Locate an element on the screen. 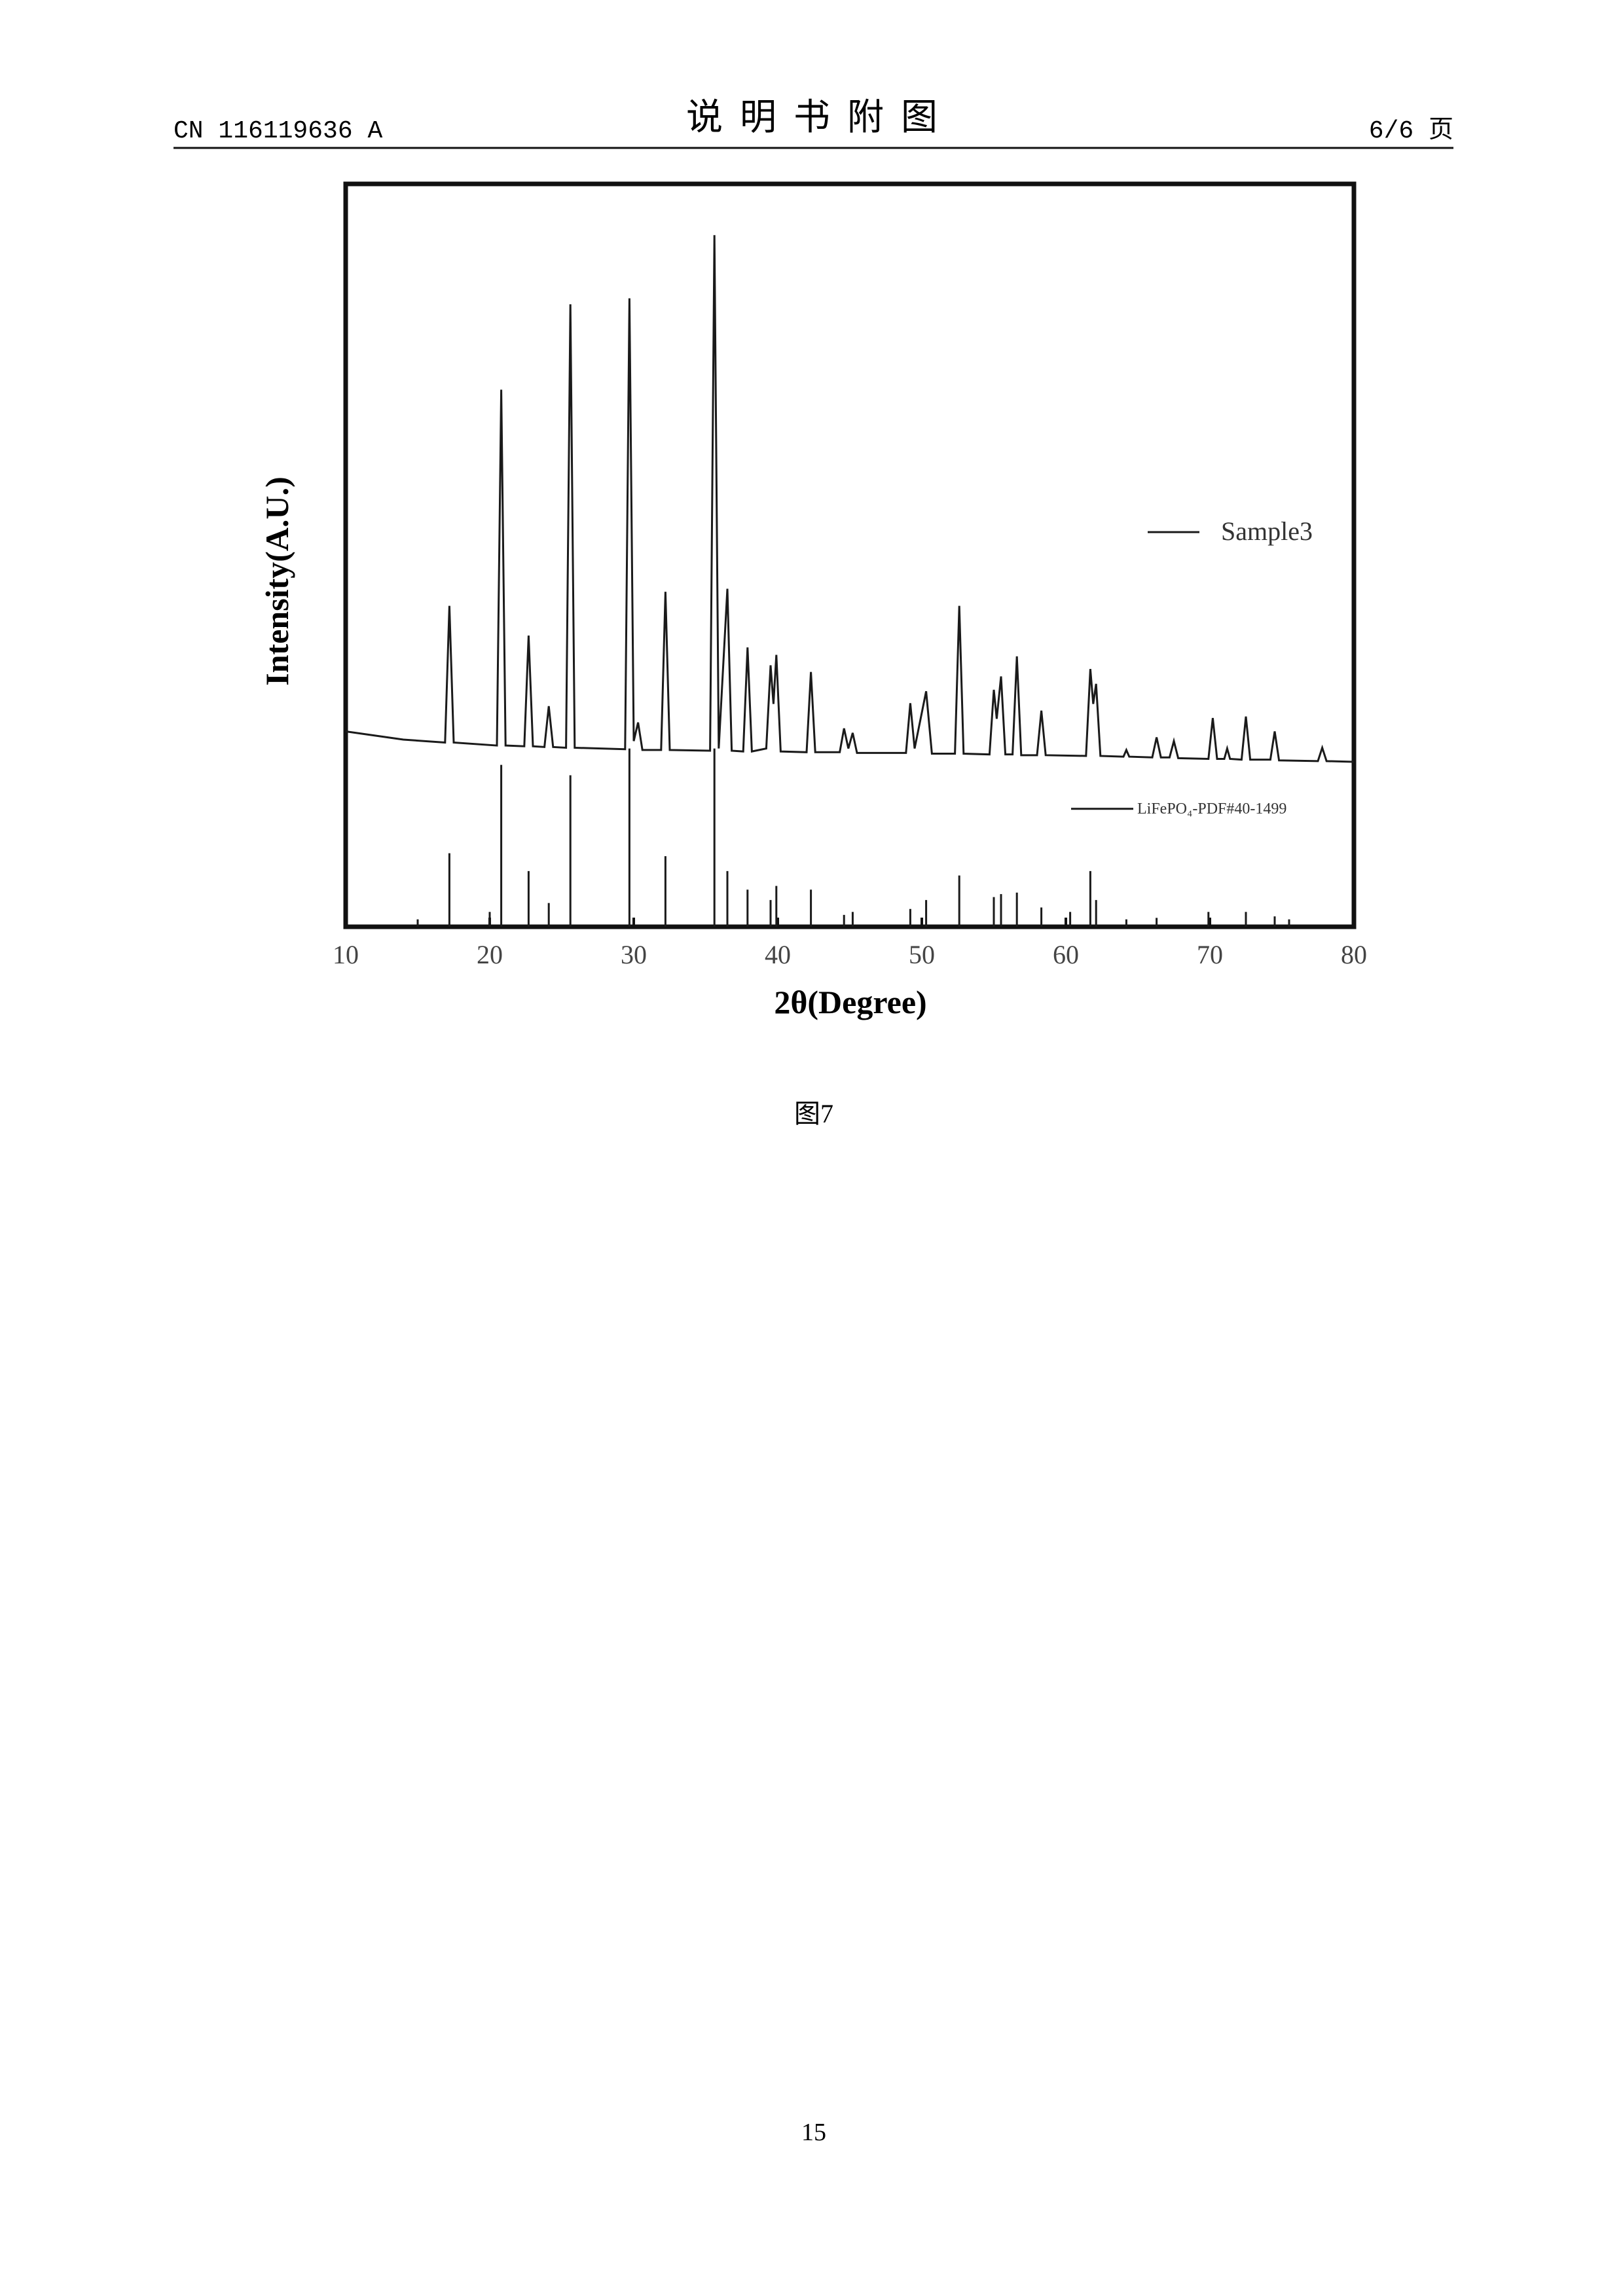  x-axis-title: 2θ(Degree) is located at coordinates (850, 1002).